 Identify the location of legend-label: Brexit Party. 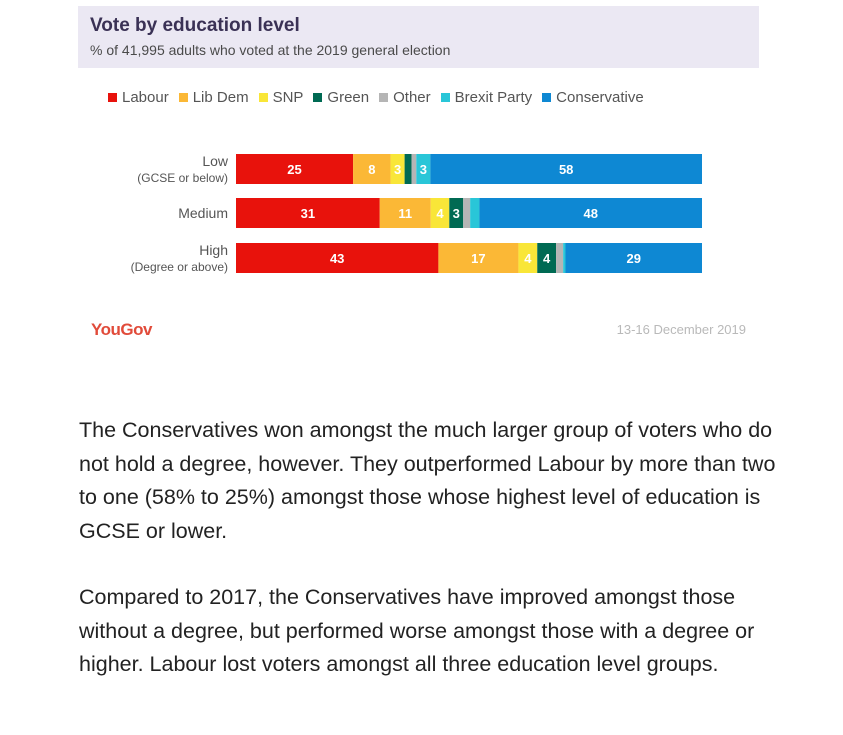
(493, 97).